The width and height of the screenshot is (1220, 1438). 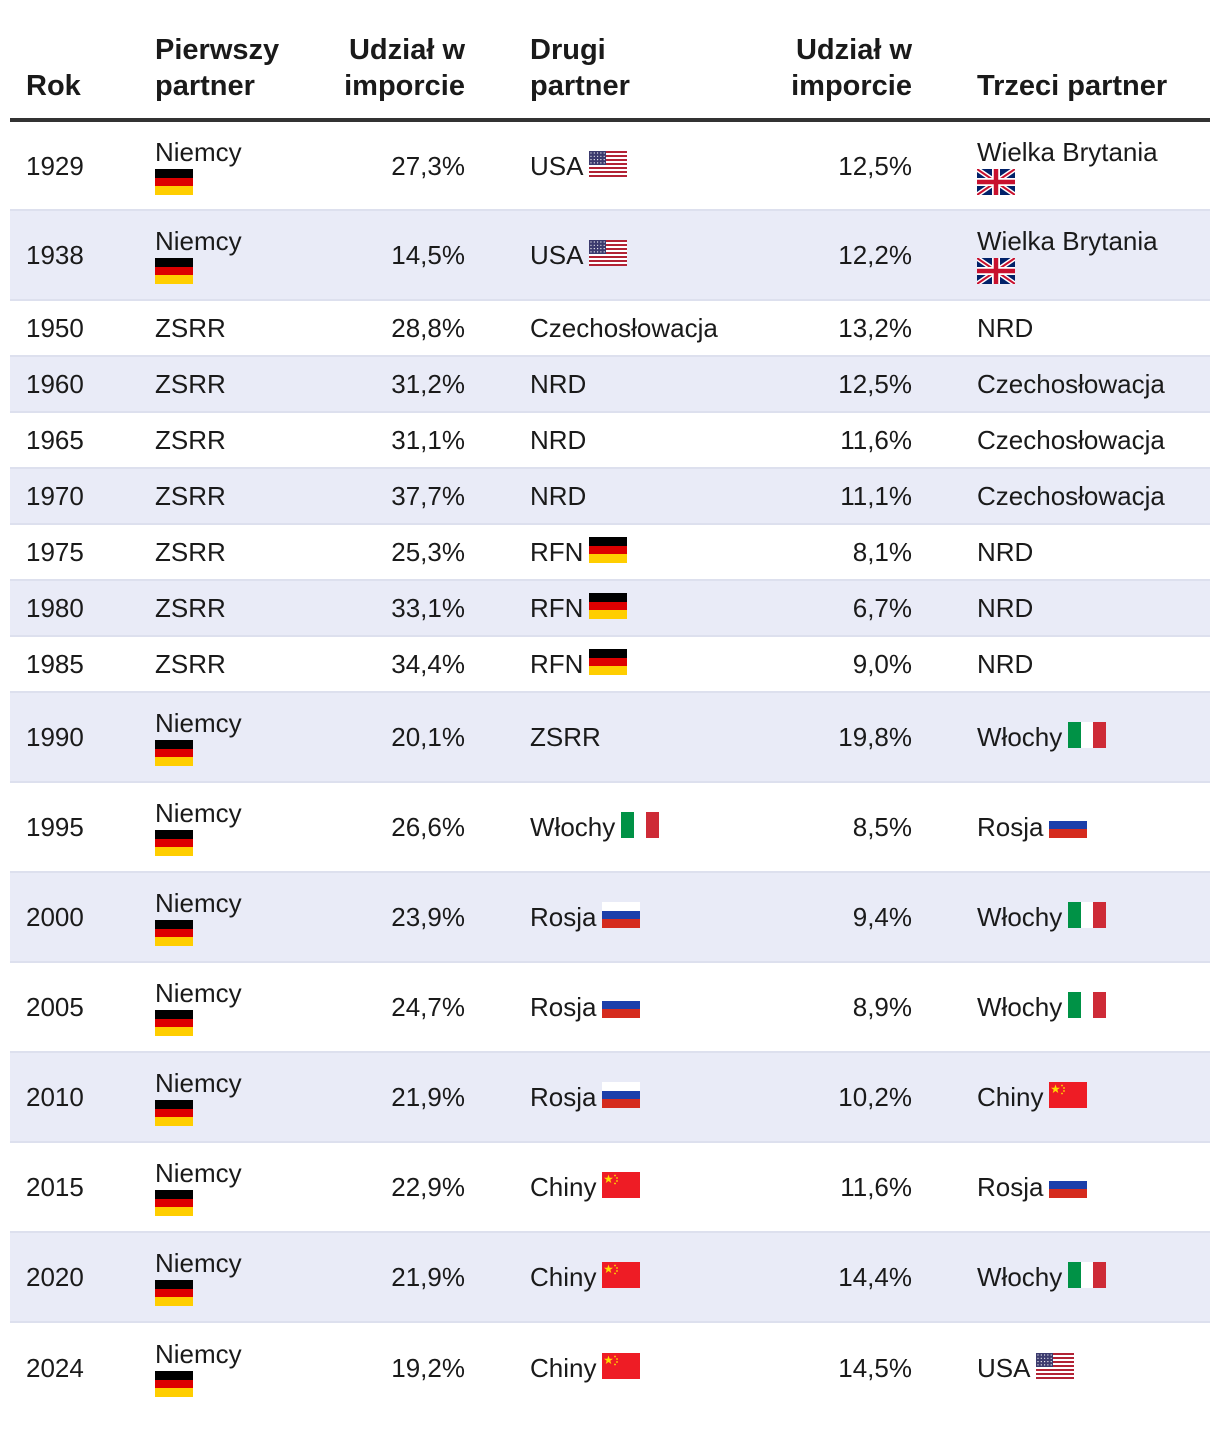 What do you see at coordinates (372, 255) in the screenshot?
I see `share1-cell: 14,5%` at bounding box center [372, 255].